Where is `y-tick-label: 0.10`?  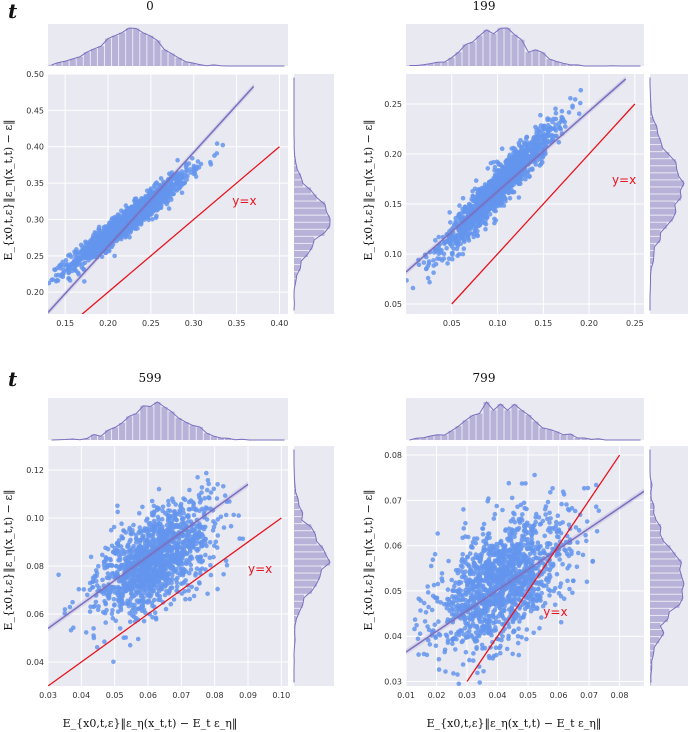 y-tick-label: 0.10 is located at coordinates (393, 254).